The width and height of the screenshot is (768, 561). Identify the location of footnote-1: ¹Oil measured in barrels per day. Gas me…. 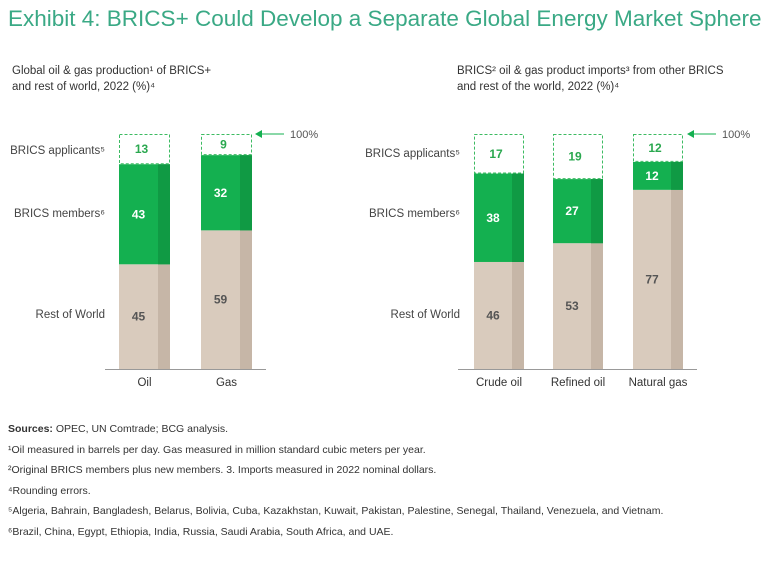
(217, 449).